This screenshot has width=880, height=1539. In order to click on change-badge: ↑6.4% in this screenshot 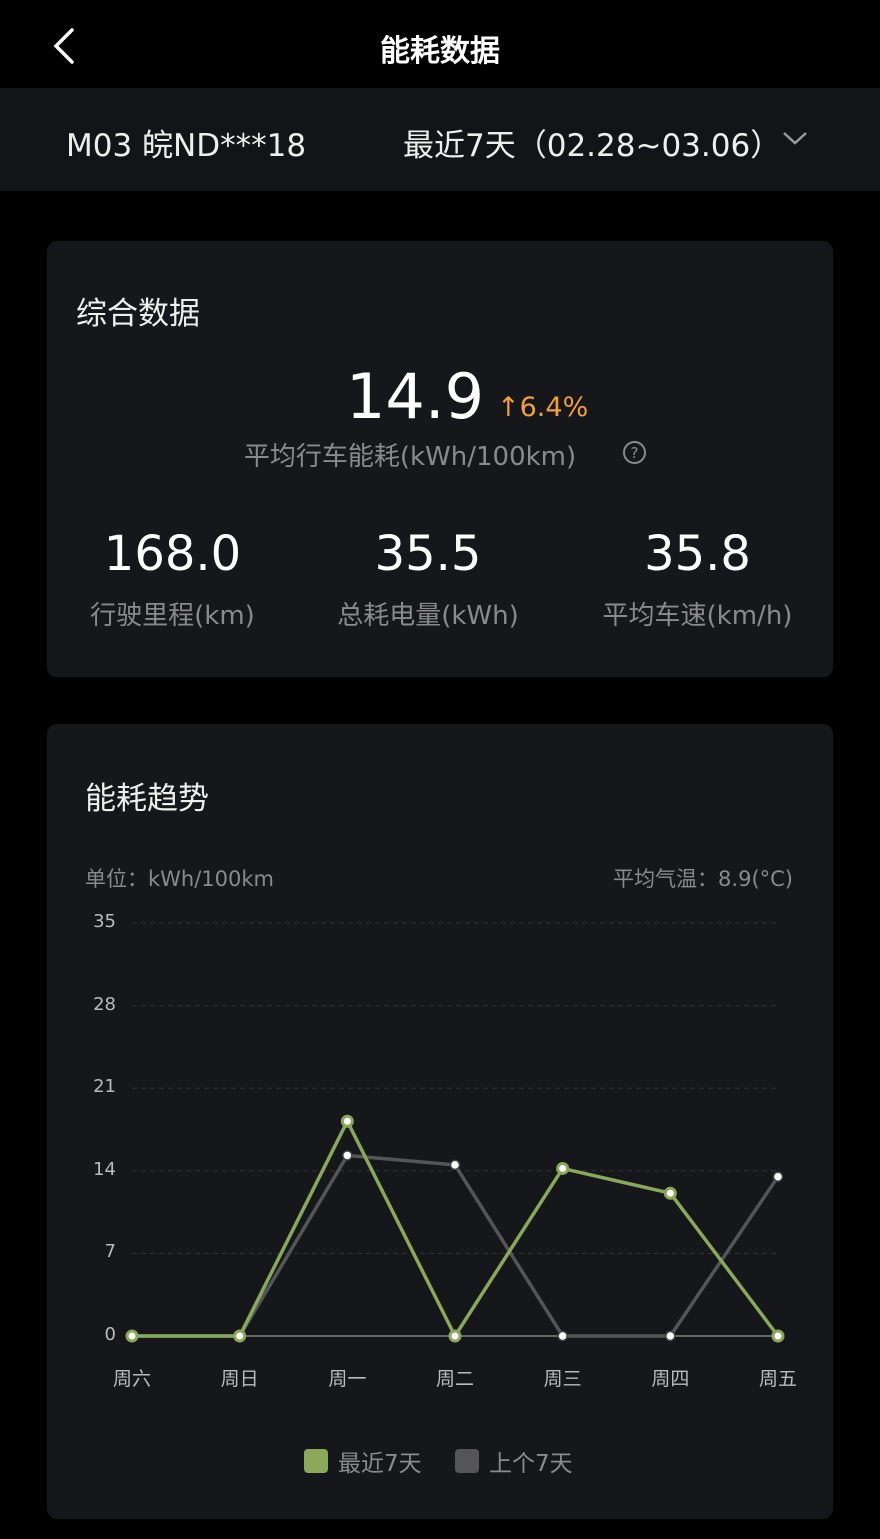, I will do `click(542, 407)`.